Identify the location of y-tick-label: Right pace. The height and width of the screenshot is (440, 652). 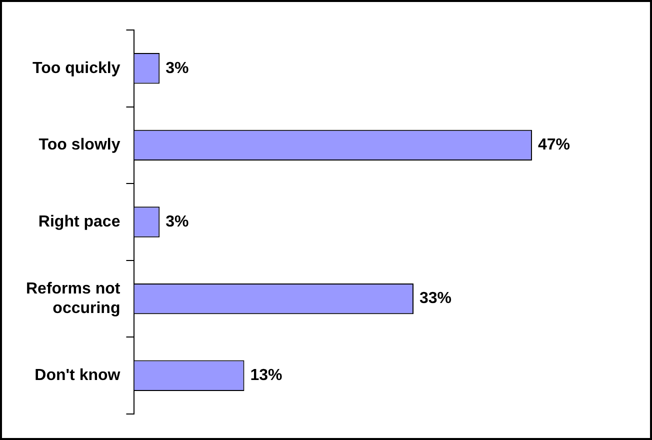
(79, 221).